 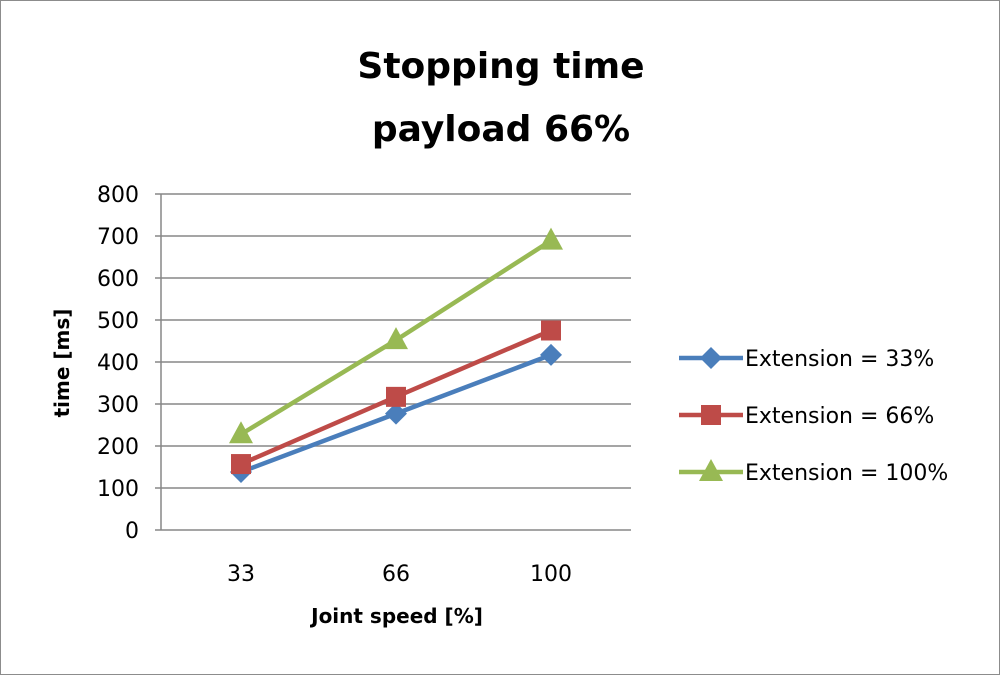 What do you see at coordinates (118, 363) in the screenshot?
I see `y-tick-label: 400` at bounding box center [118, 363].